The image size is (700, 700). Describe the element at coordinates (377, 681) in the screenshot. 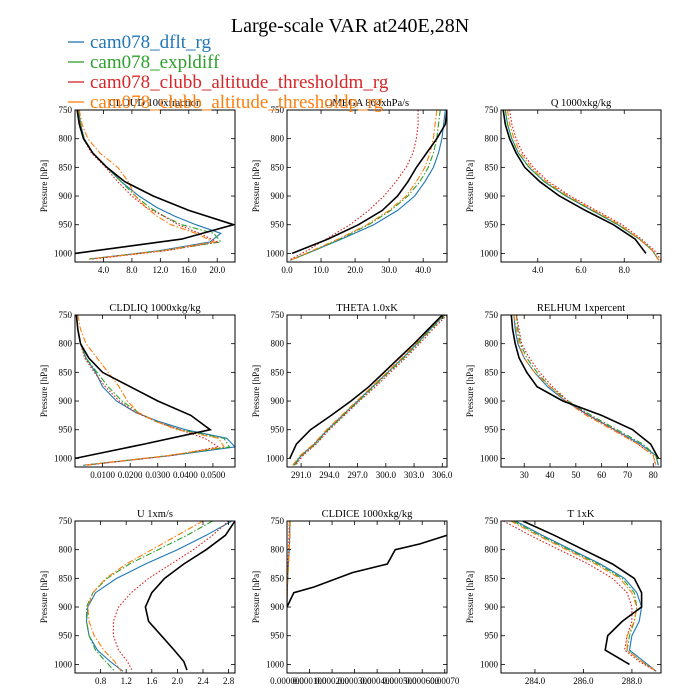

I see `x-tick-label: 0.000400` at that location.